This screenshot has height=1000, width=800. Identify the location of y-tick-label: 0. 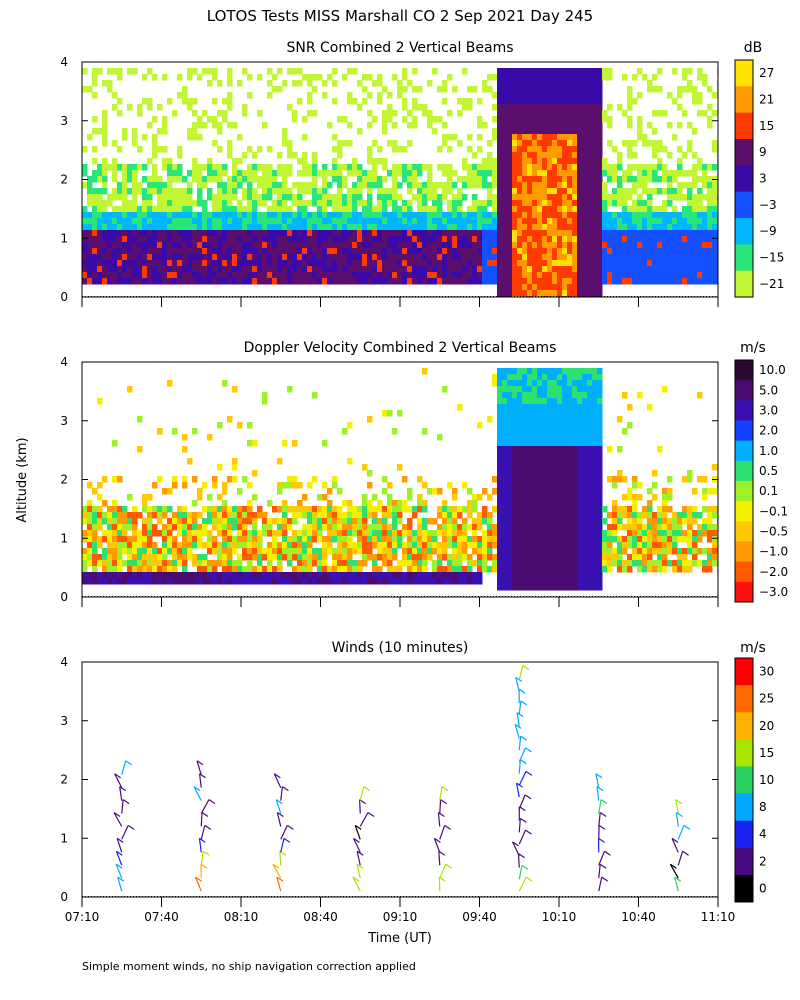
(64, 297).